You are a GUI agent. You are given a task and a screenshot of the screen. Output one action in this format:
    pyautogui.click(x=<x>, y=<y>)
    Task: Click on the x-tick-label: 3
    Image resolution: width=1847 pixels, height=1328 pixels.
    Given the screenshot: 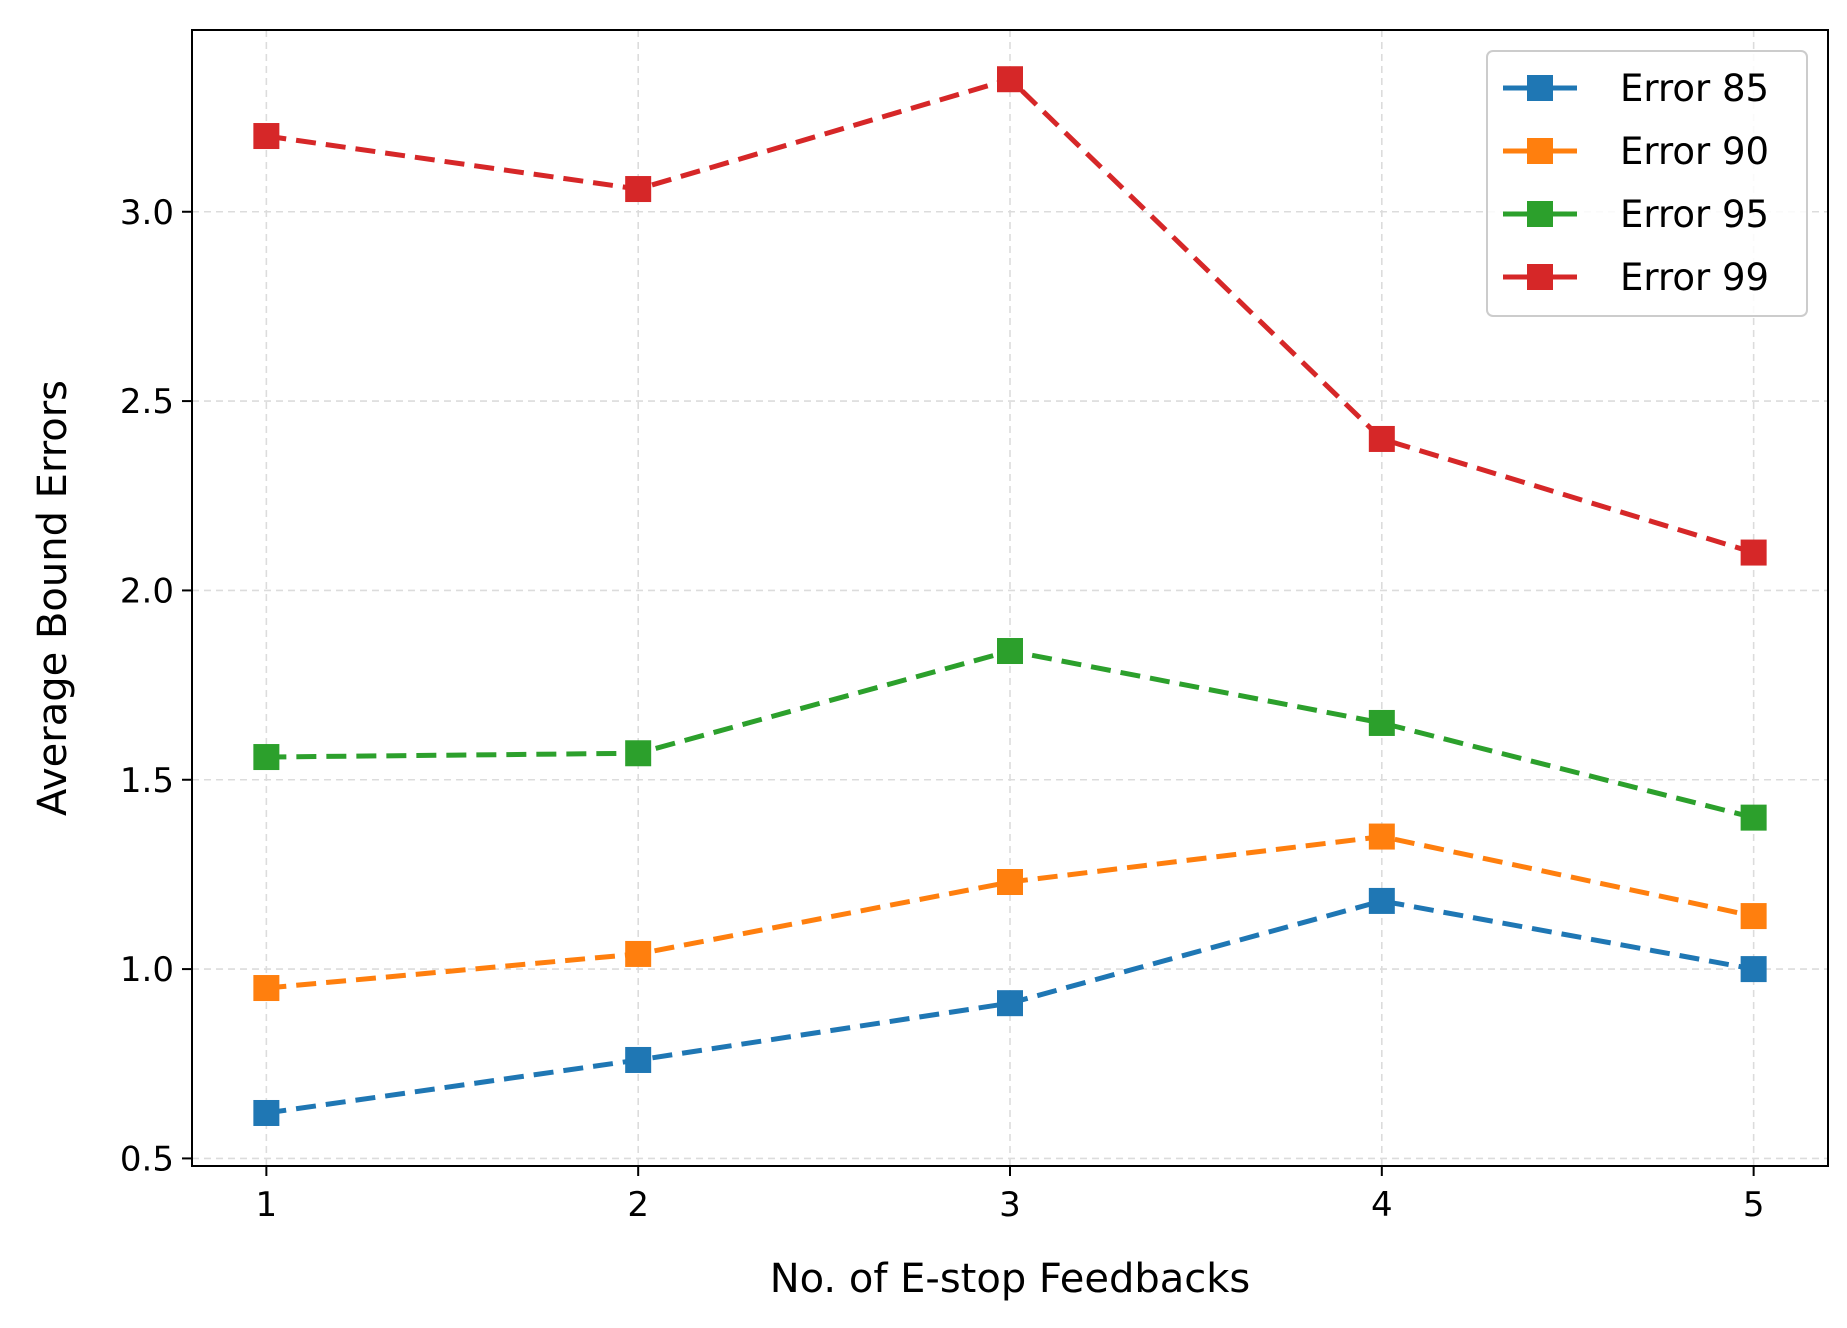 What is the action you would take?
    pyautogui.click(x=1010, y=1205)
    